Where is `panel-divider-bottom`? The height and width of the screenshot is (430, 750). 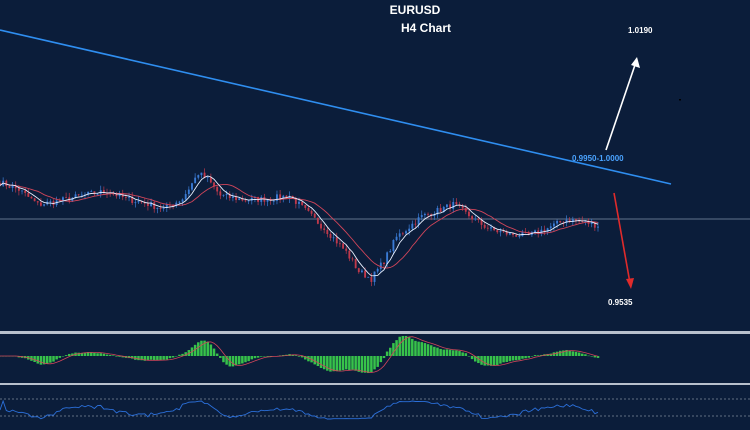
panel-divider-bottom is located at coordinates (375, 384).